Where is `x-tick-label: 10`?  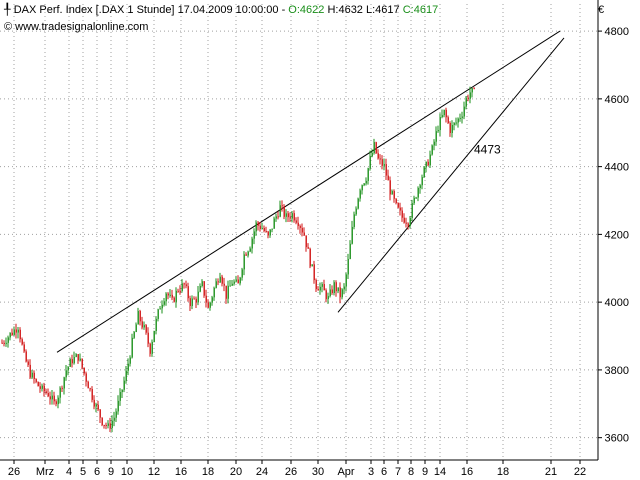
x-tick-label: 10 is located at coordinates (127, 472).